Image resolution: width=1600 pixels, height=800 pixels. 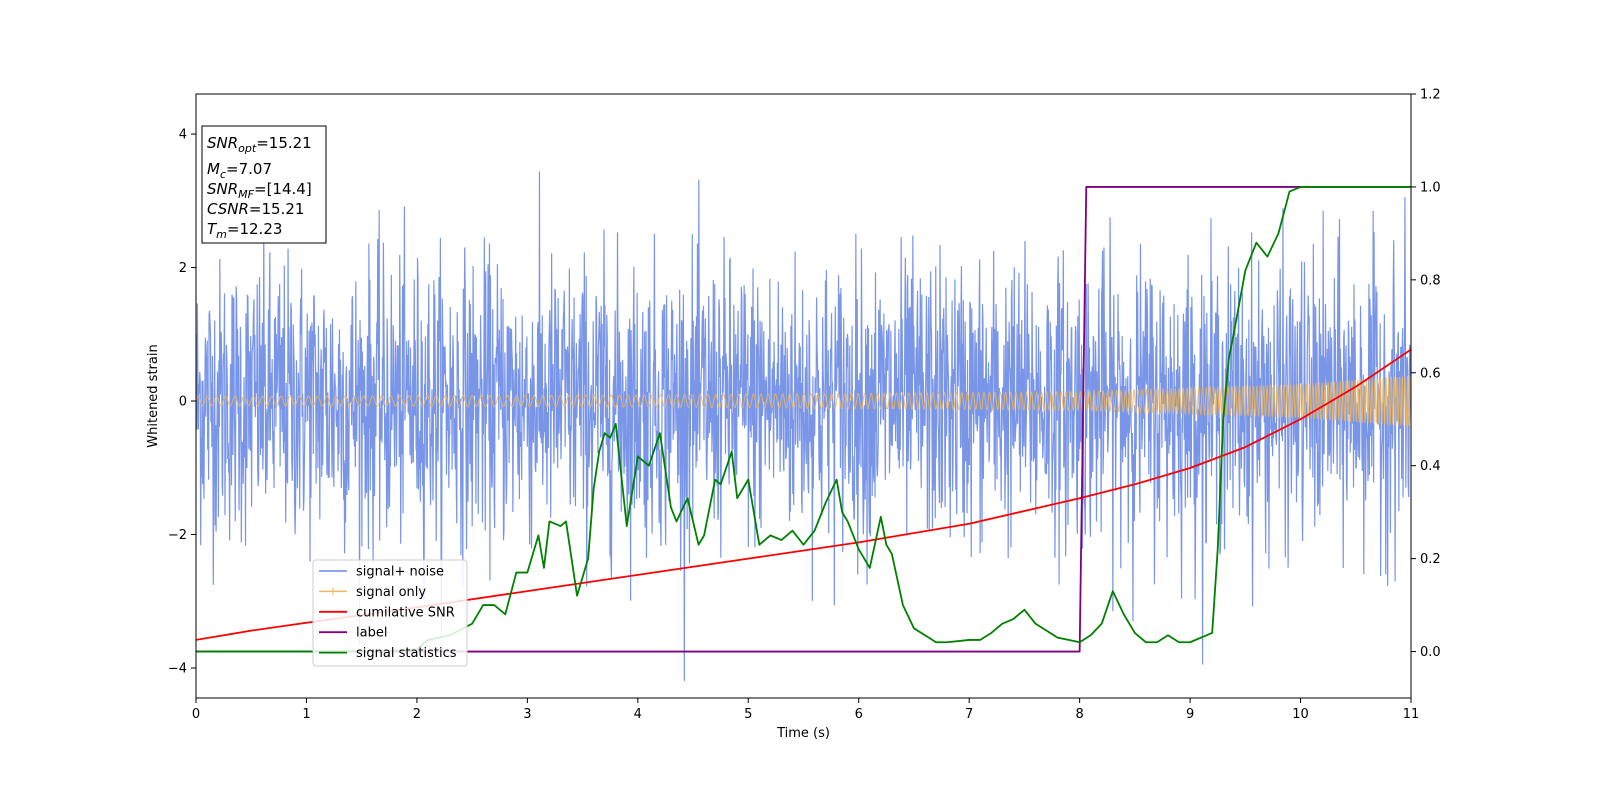 What do you see at coordinates (1430, 280) in the screenshot?
I see `y-right-tick-label: 0.8` at bounding box center [1430, 280].